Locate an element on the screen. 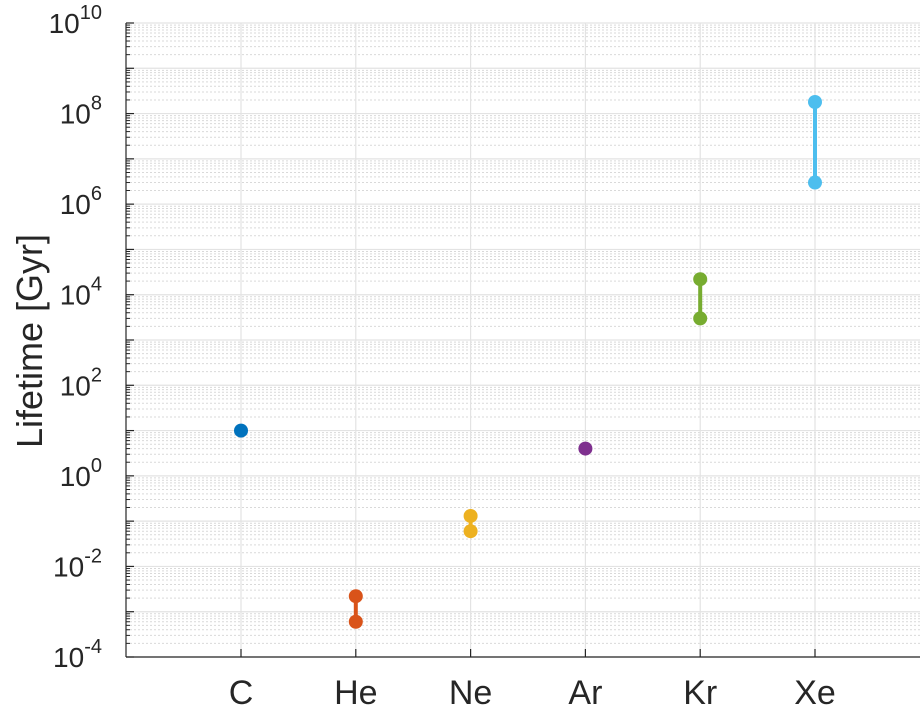 Image resolution: width=921 pixels, height=712 pixels. y-tick-label: 10⁶ is located at coordinates (81, 201).